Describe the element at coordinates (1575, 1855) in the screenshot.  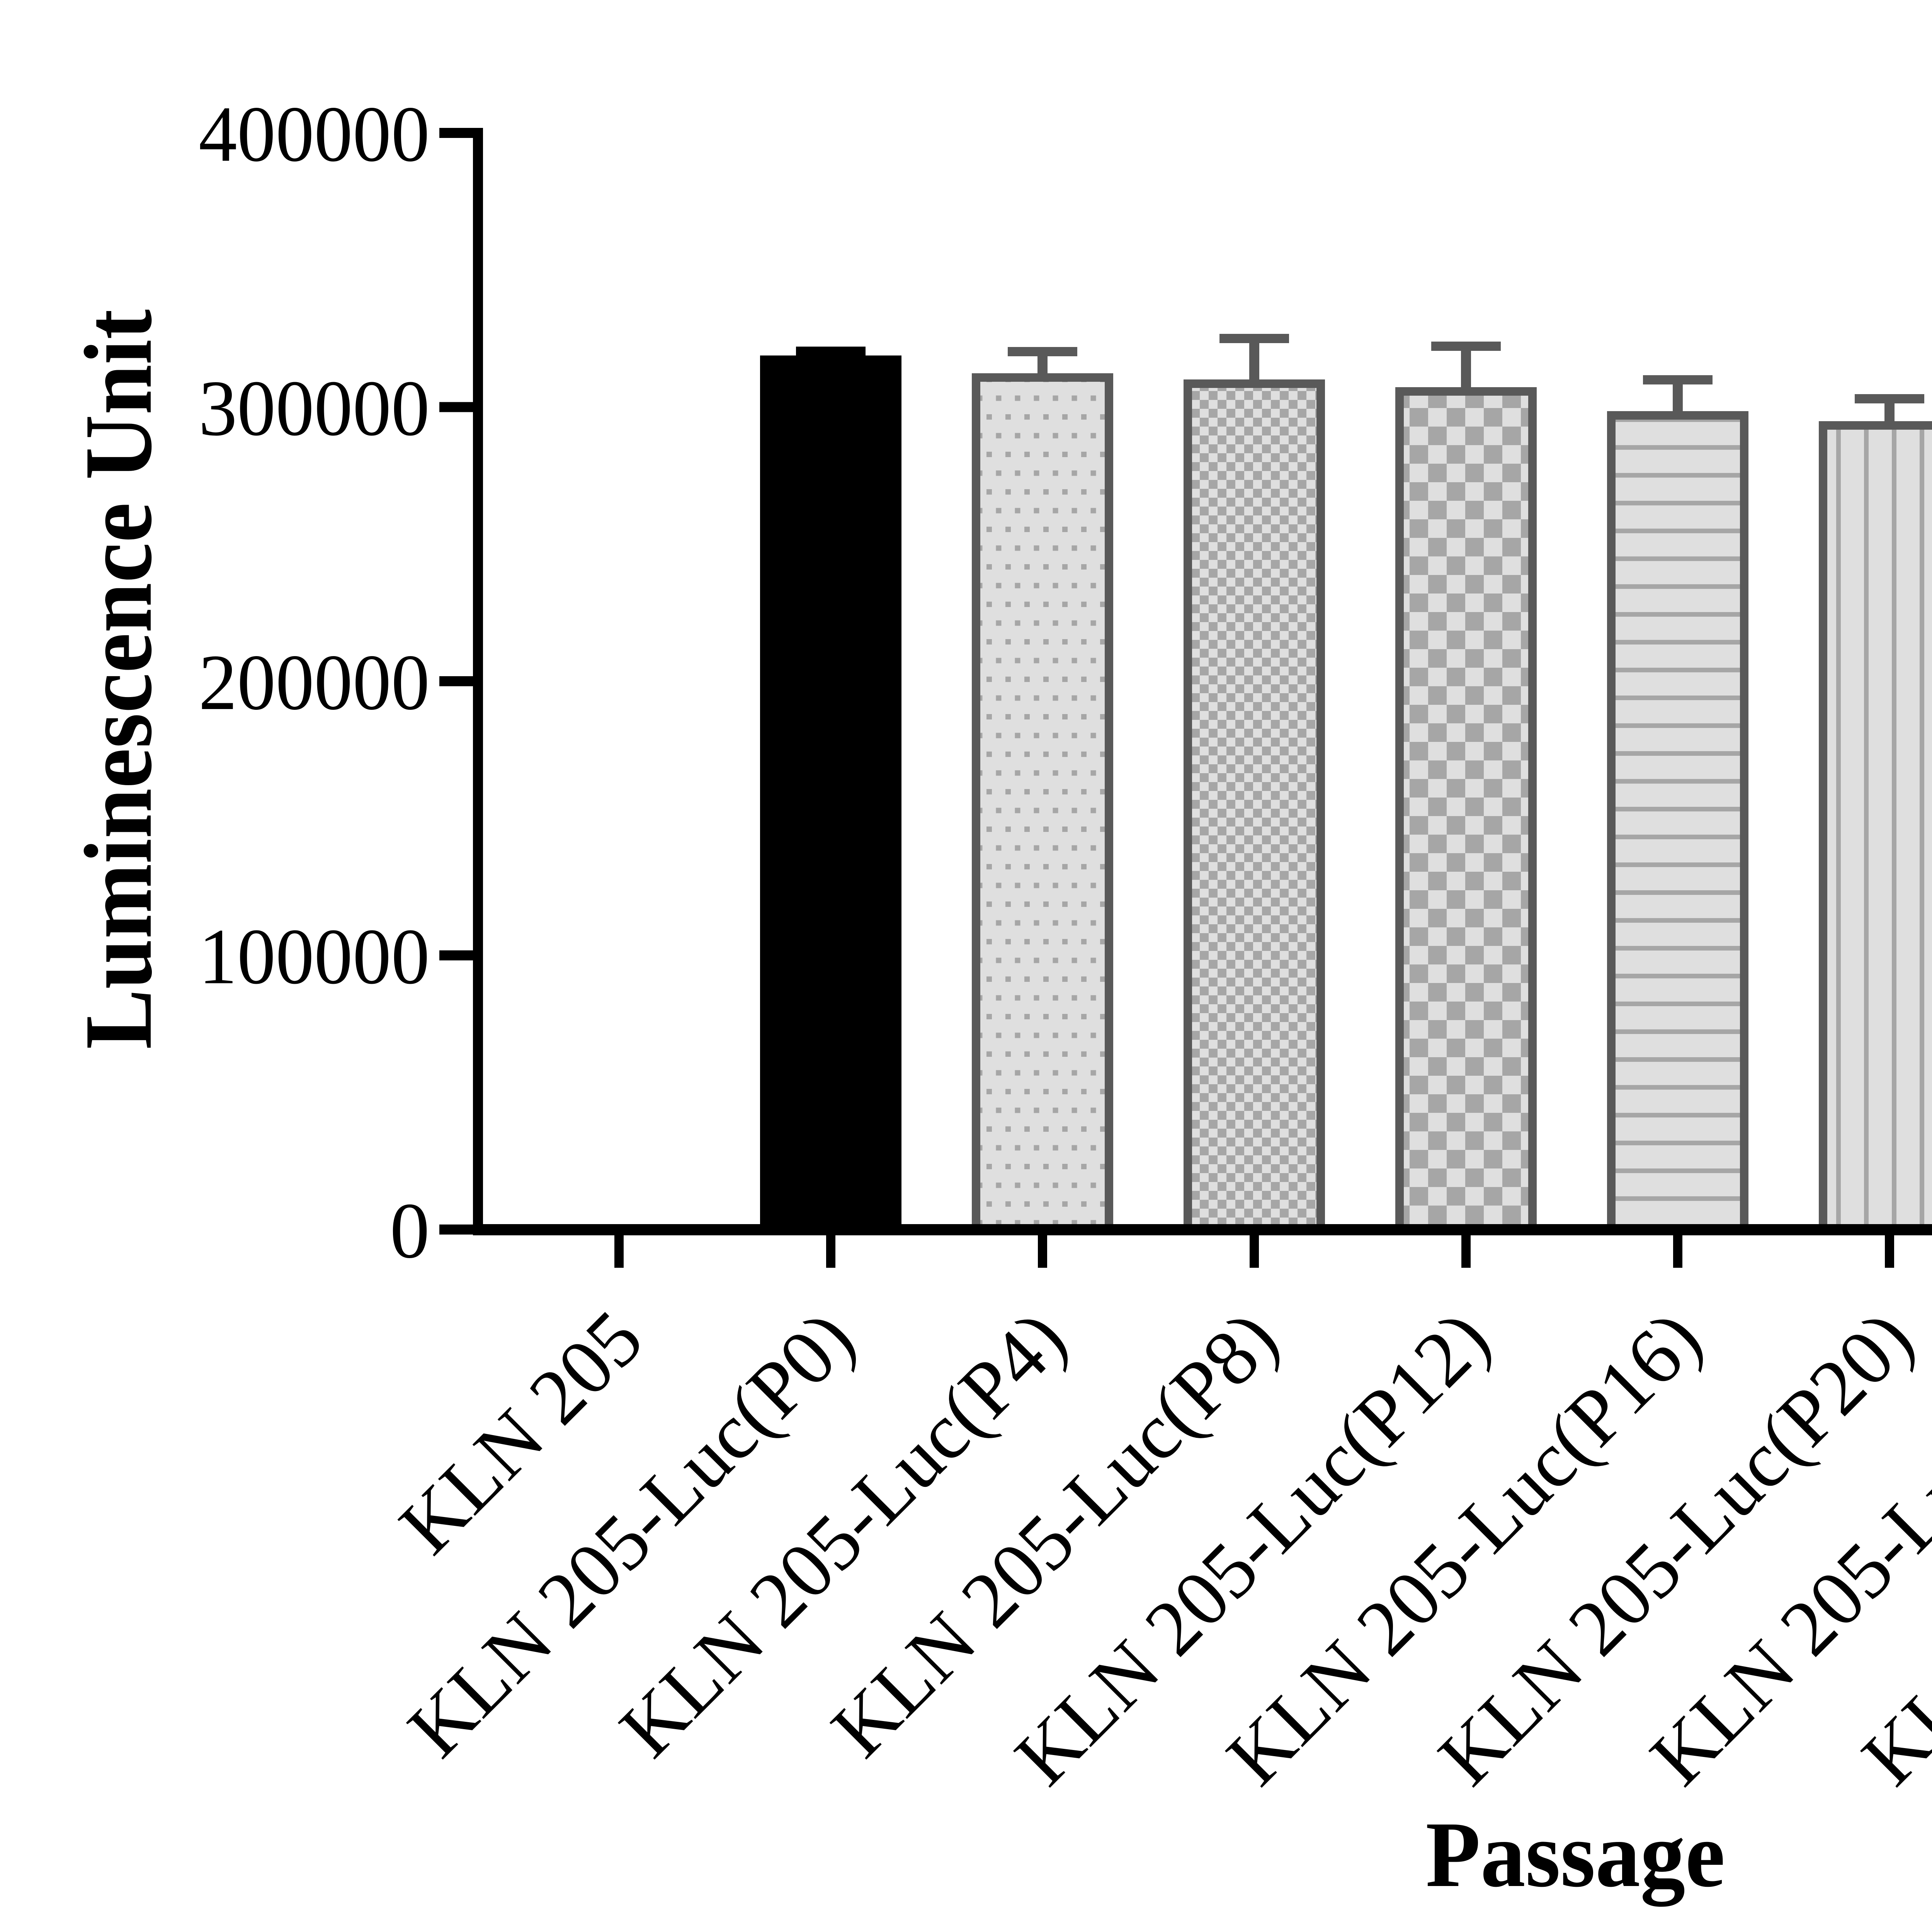
I see `svg-text: Passage` at that location.